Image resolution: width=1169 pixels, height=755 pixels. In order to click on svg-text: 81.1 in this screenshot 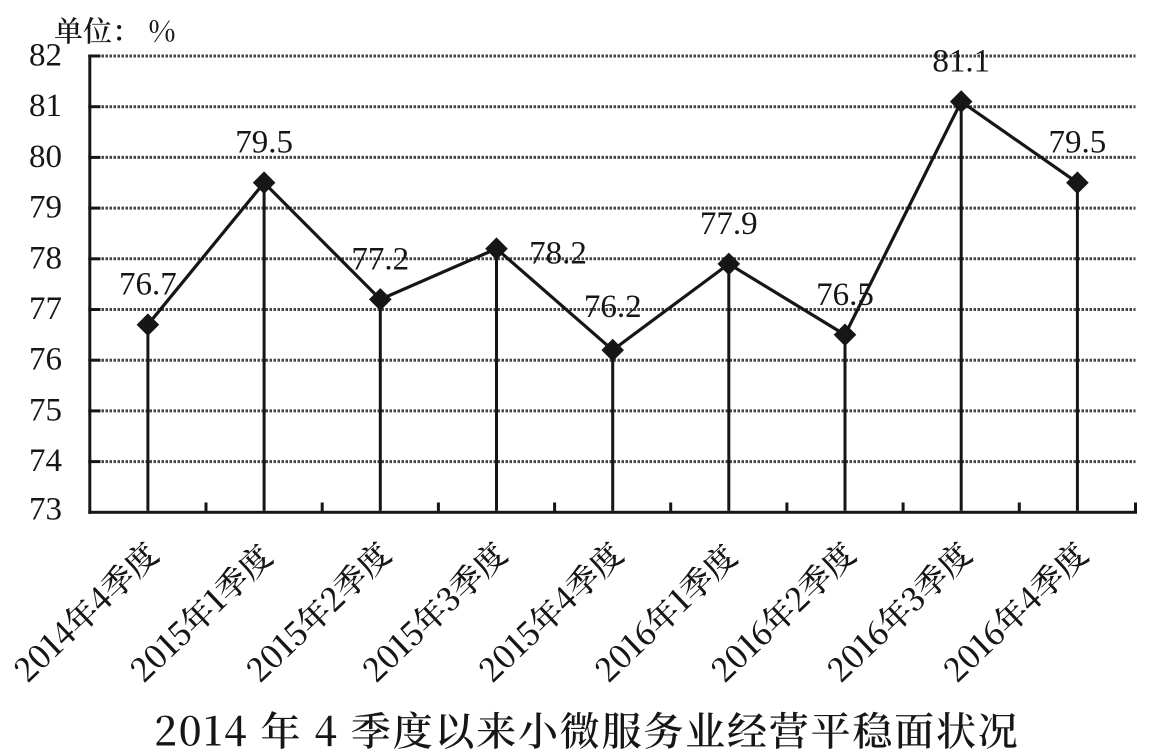, I will do `click(961, 62)`.